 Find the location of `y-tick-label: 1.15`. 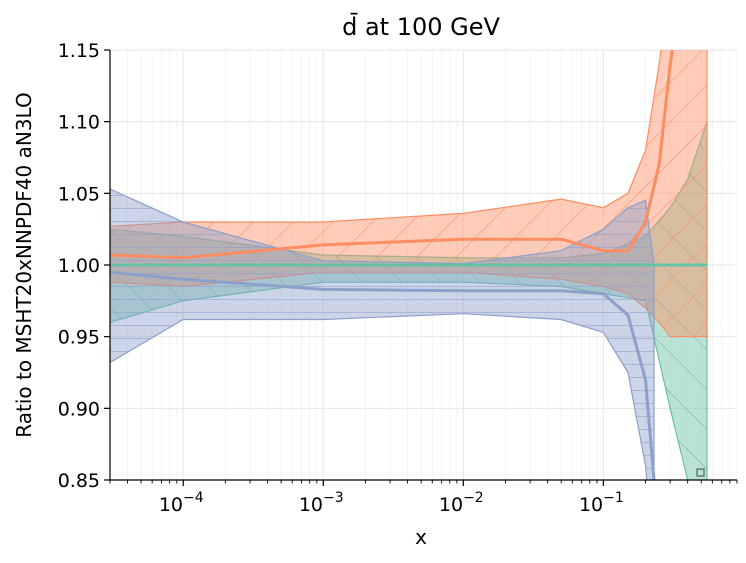

y-tick-label: 1.15 is located at coordinates (79, 51).